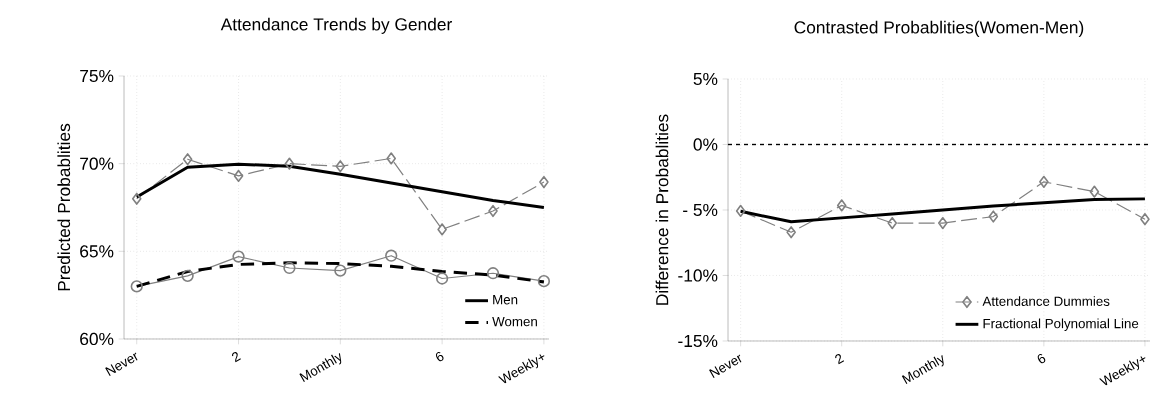 The image size is (1158, 400). I want to click on y-tick-label: -10%, so click(698, 275).